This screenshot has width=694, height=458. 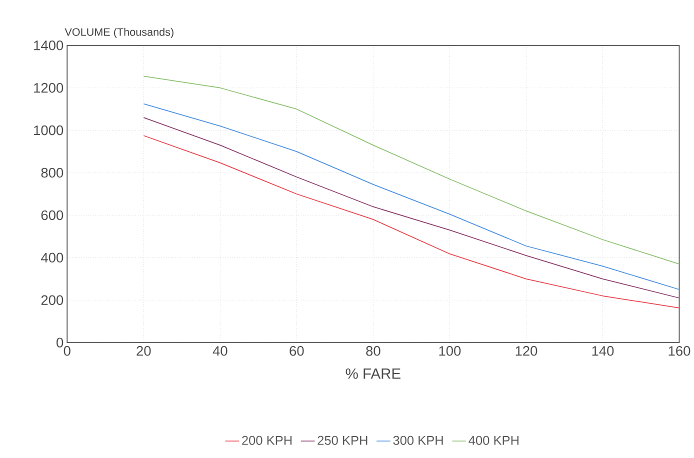 I want to click on y-tick-label: 200, so click(x=52, y=300).